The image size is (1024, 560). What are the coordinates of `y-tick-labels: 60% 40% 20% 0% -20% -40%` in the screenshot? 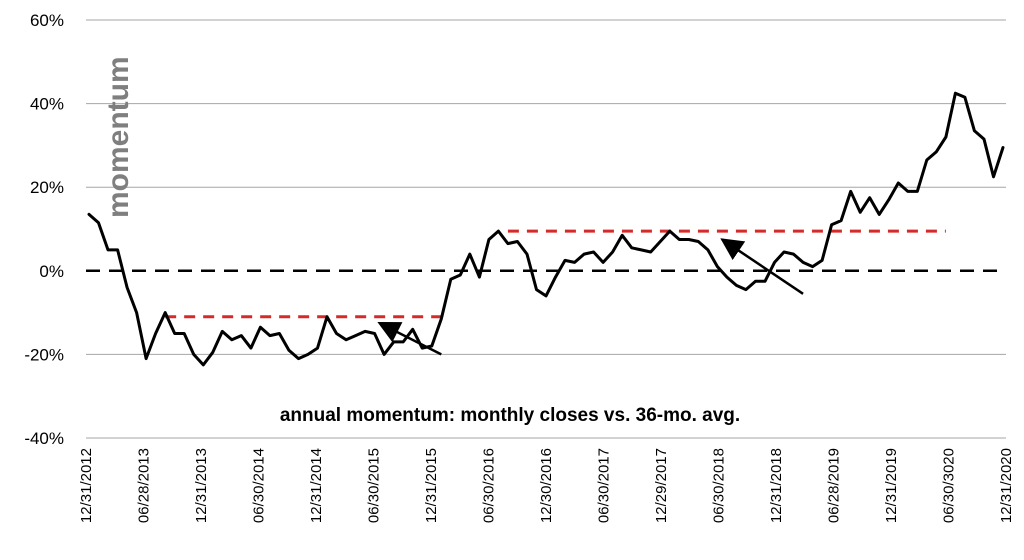 It's located at (44, 229).